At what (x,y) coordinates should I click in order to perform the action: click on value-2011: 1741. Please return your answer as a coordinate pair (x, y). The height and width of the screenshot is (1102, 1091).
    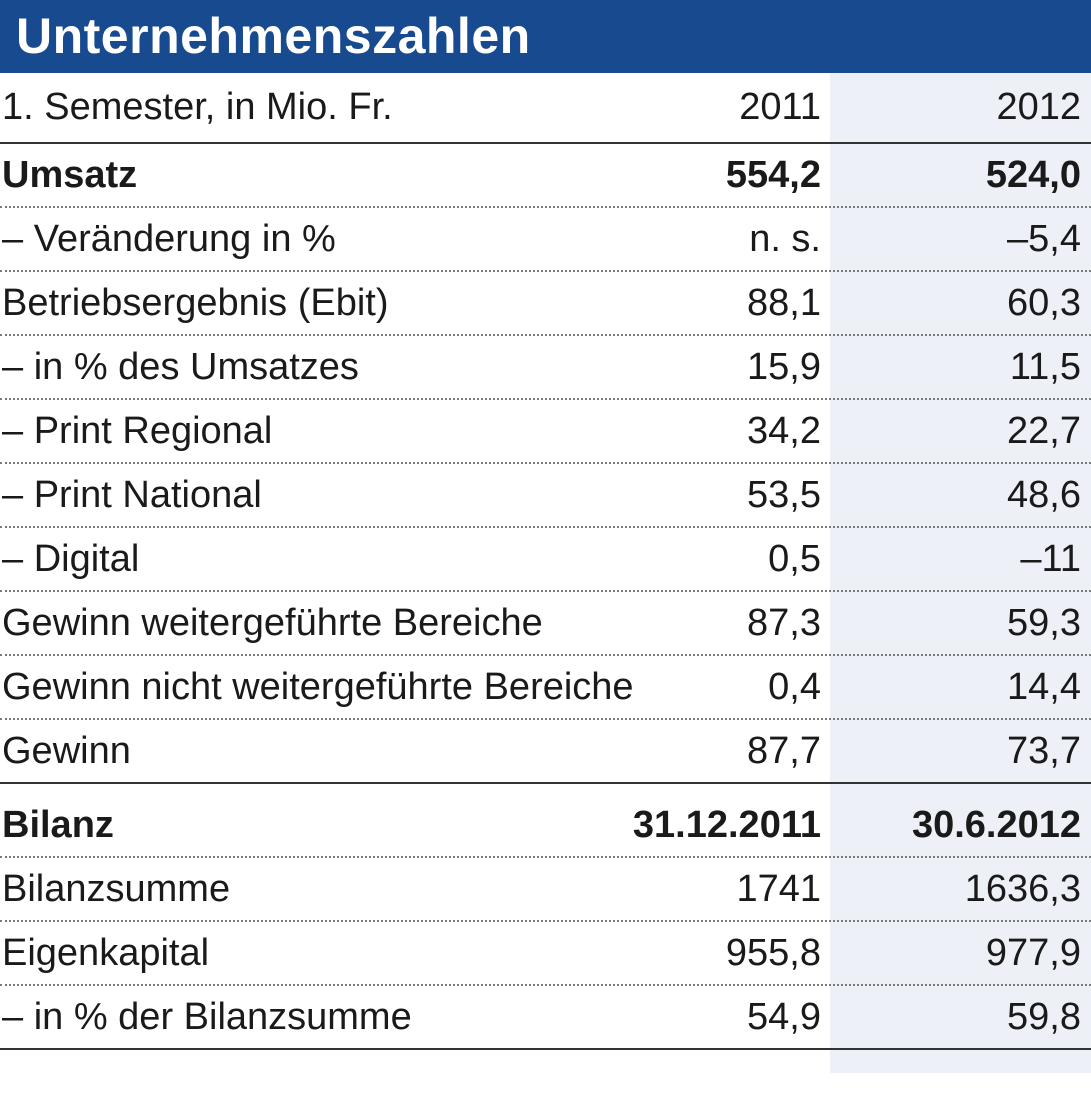
    Looking at the image, I should click on (778, 888).